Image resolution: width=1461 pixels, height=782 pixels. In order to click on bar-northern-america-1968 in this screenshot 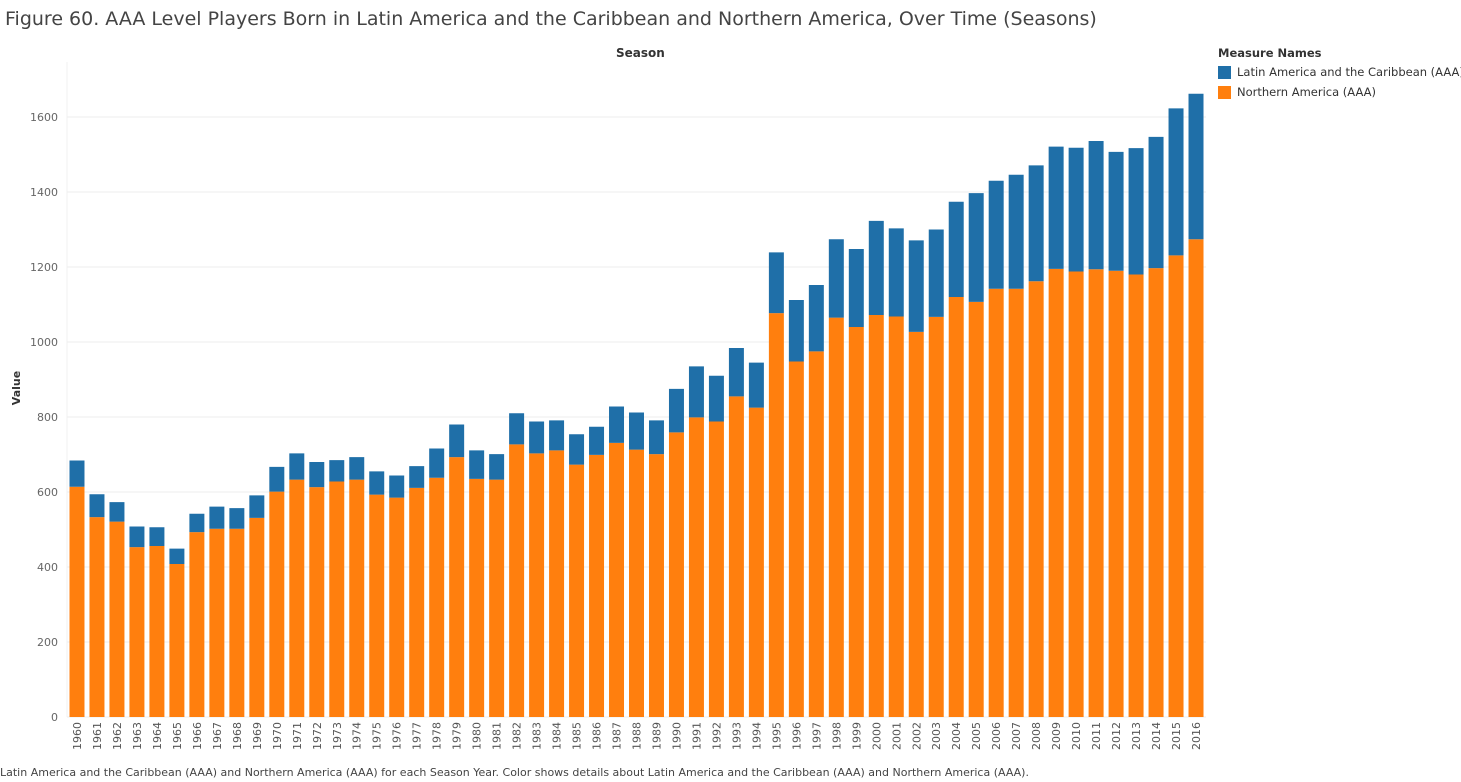, I will do `click(237, 622)`.